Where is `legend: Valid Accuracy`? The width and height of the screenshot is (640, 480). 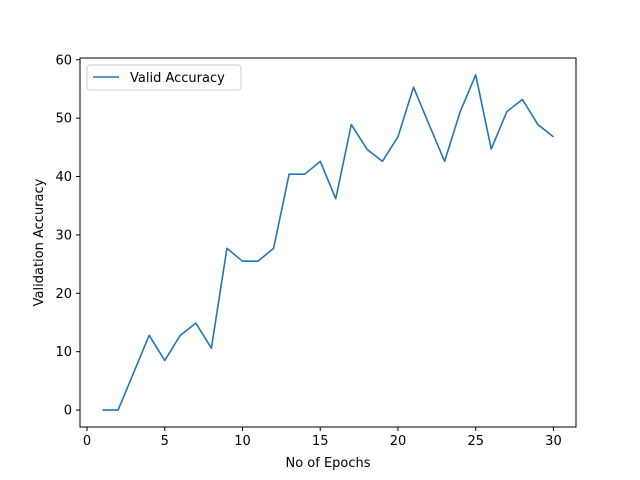 legend: Valid Accuracy is located at coordinates (164, 77).